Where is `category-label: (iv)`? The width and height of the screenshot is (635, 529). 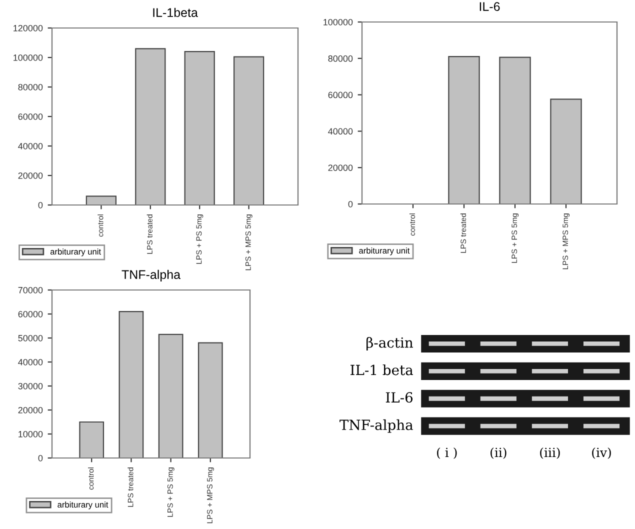
category-label: (iv) is located at coordinates (601, 453).